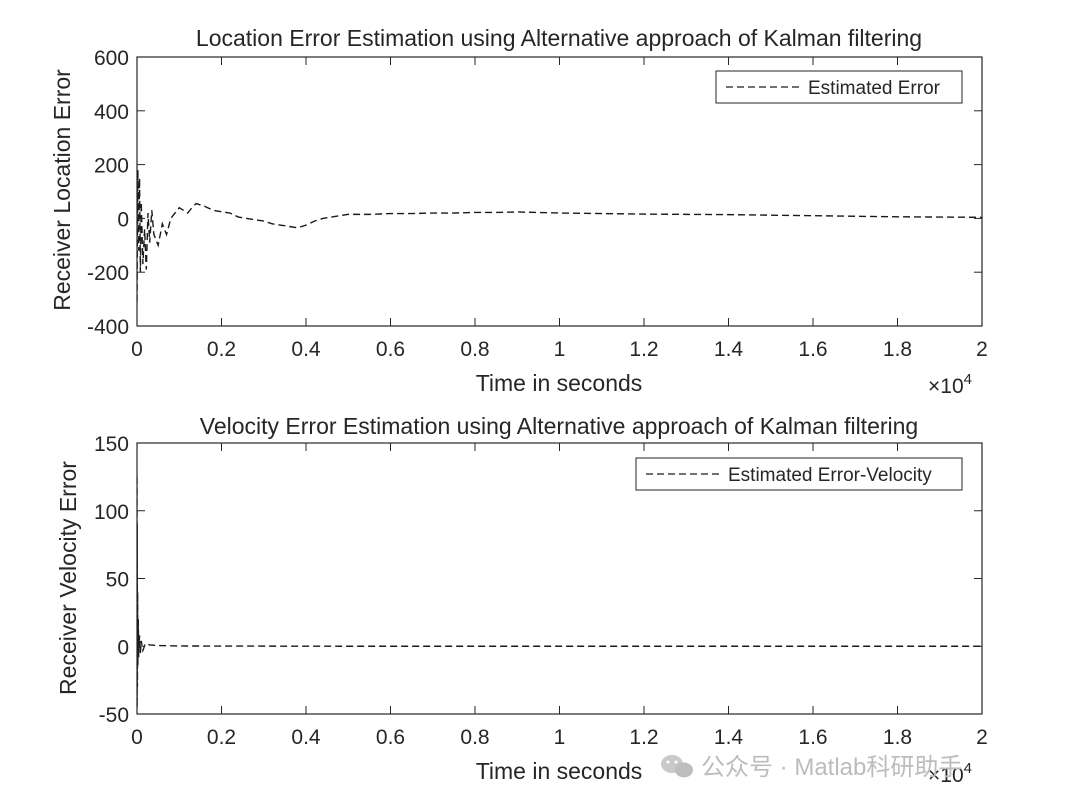 The height and width of the screenshot is (812, 1080). What do you see at coordinates (123, 647) in the screenshot?
I see `velocity-y-tick-label: 0` at bounding box center [123, 647].